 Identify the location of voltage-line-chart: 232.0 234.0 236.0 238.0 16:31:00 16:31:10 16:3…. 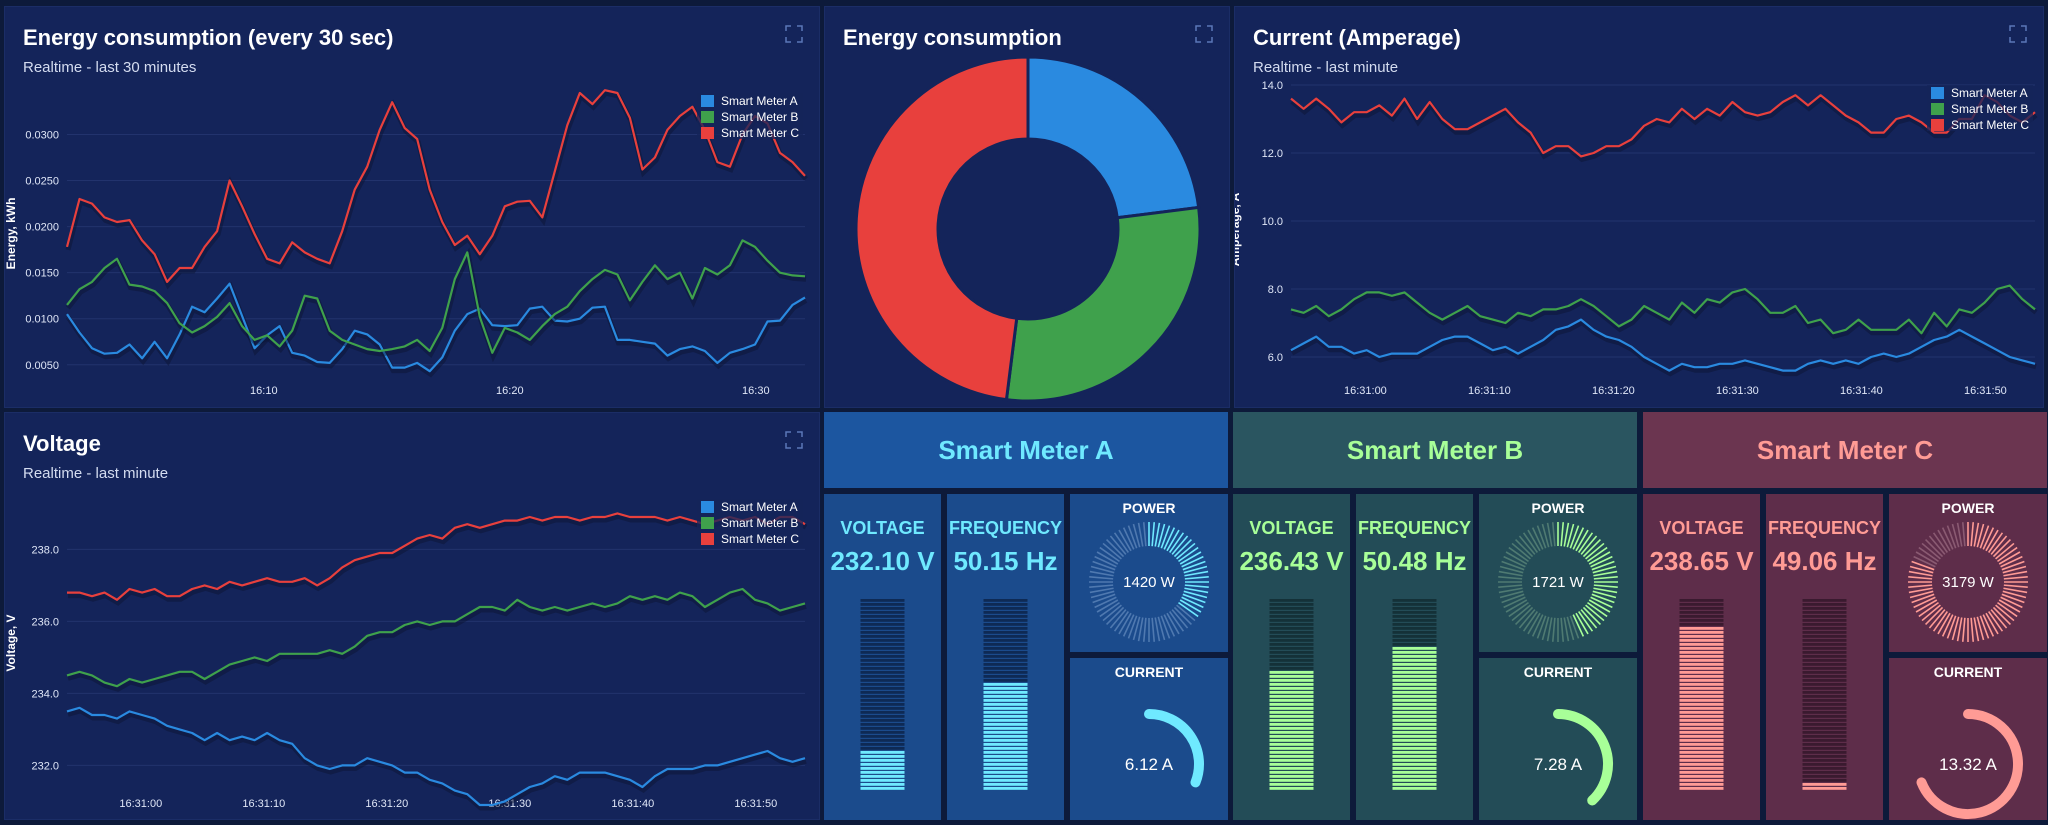
(406, 655).